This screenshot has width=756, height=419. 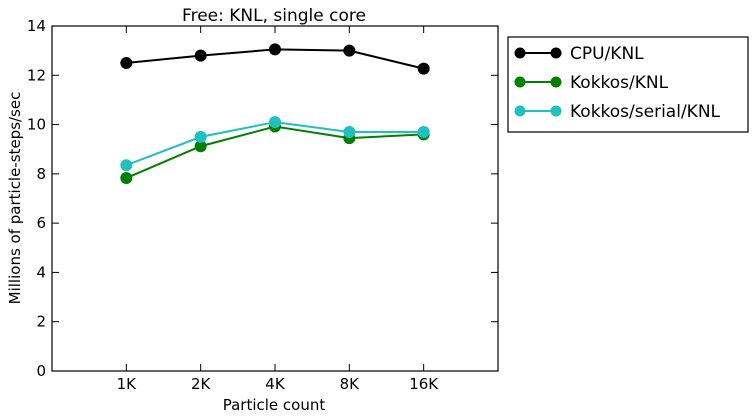 I want to click on legend-label: CPU/KNL, so click(x=607, y=54).